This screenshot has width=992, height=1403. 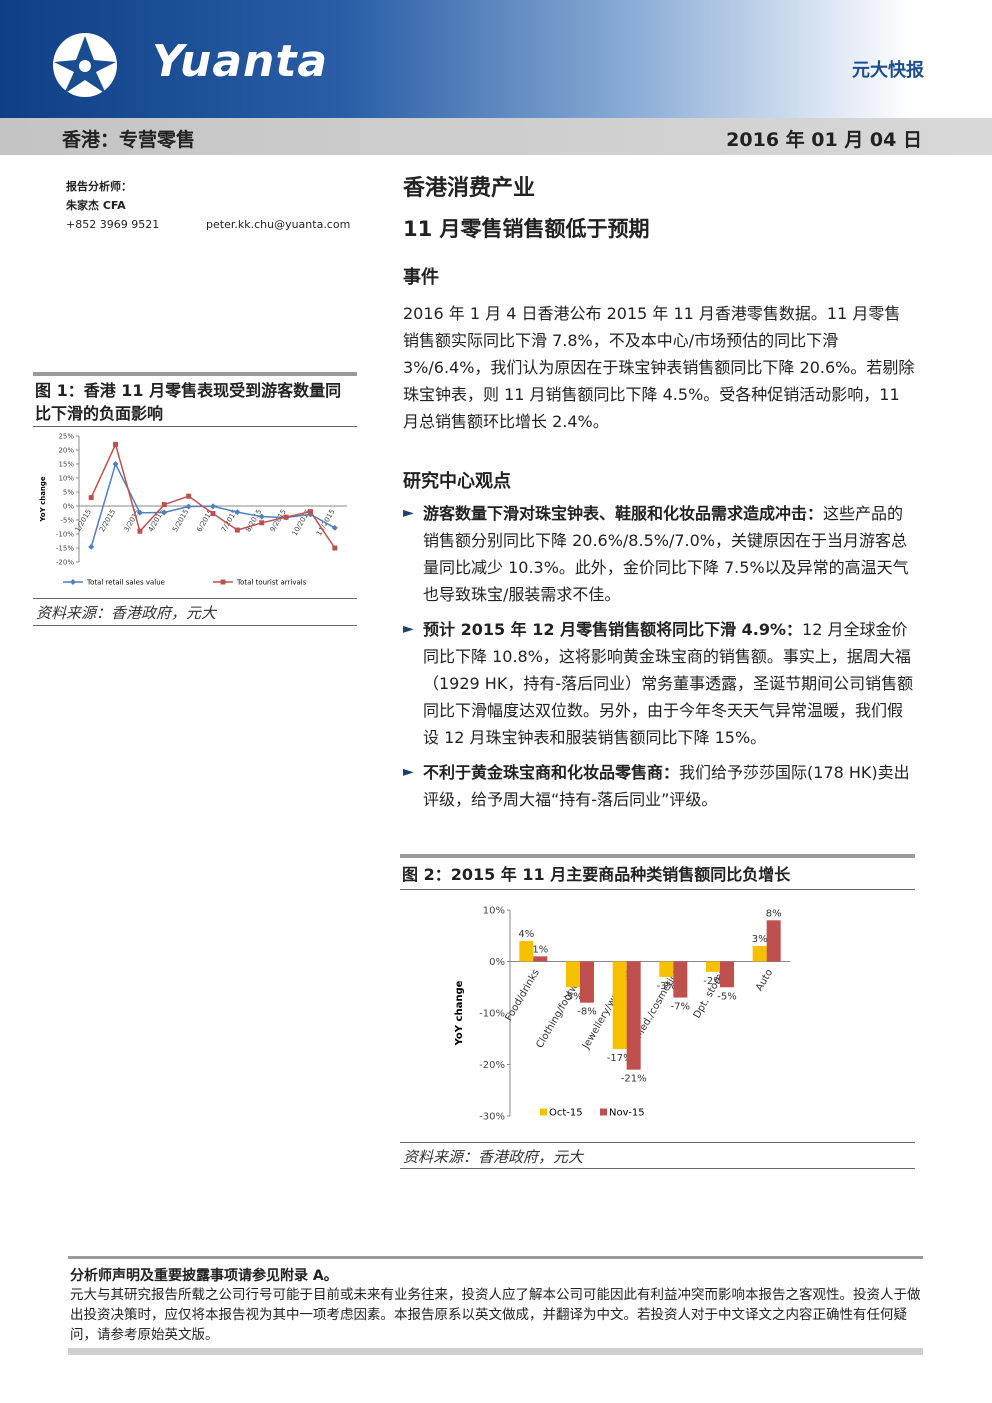 I want to click on data-label: 1%, so click(x=540, y=949).